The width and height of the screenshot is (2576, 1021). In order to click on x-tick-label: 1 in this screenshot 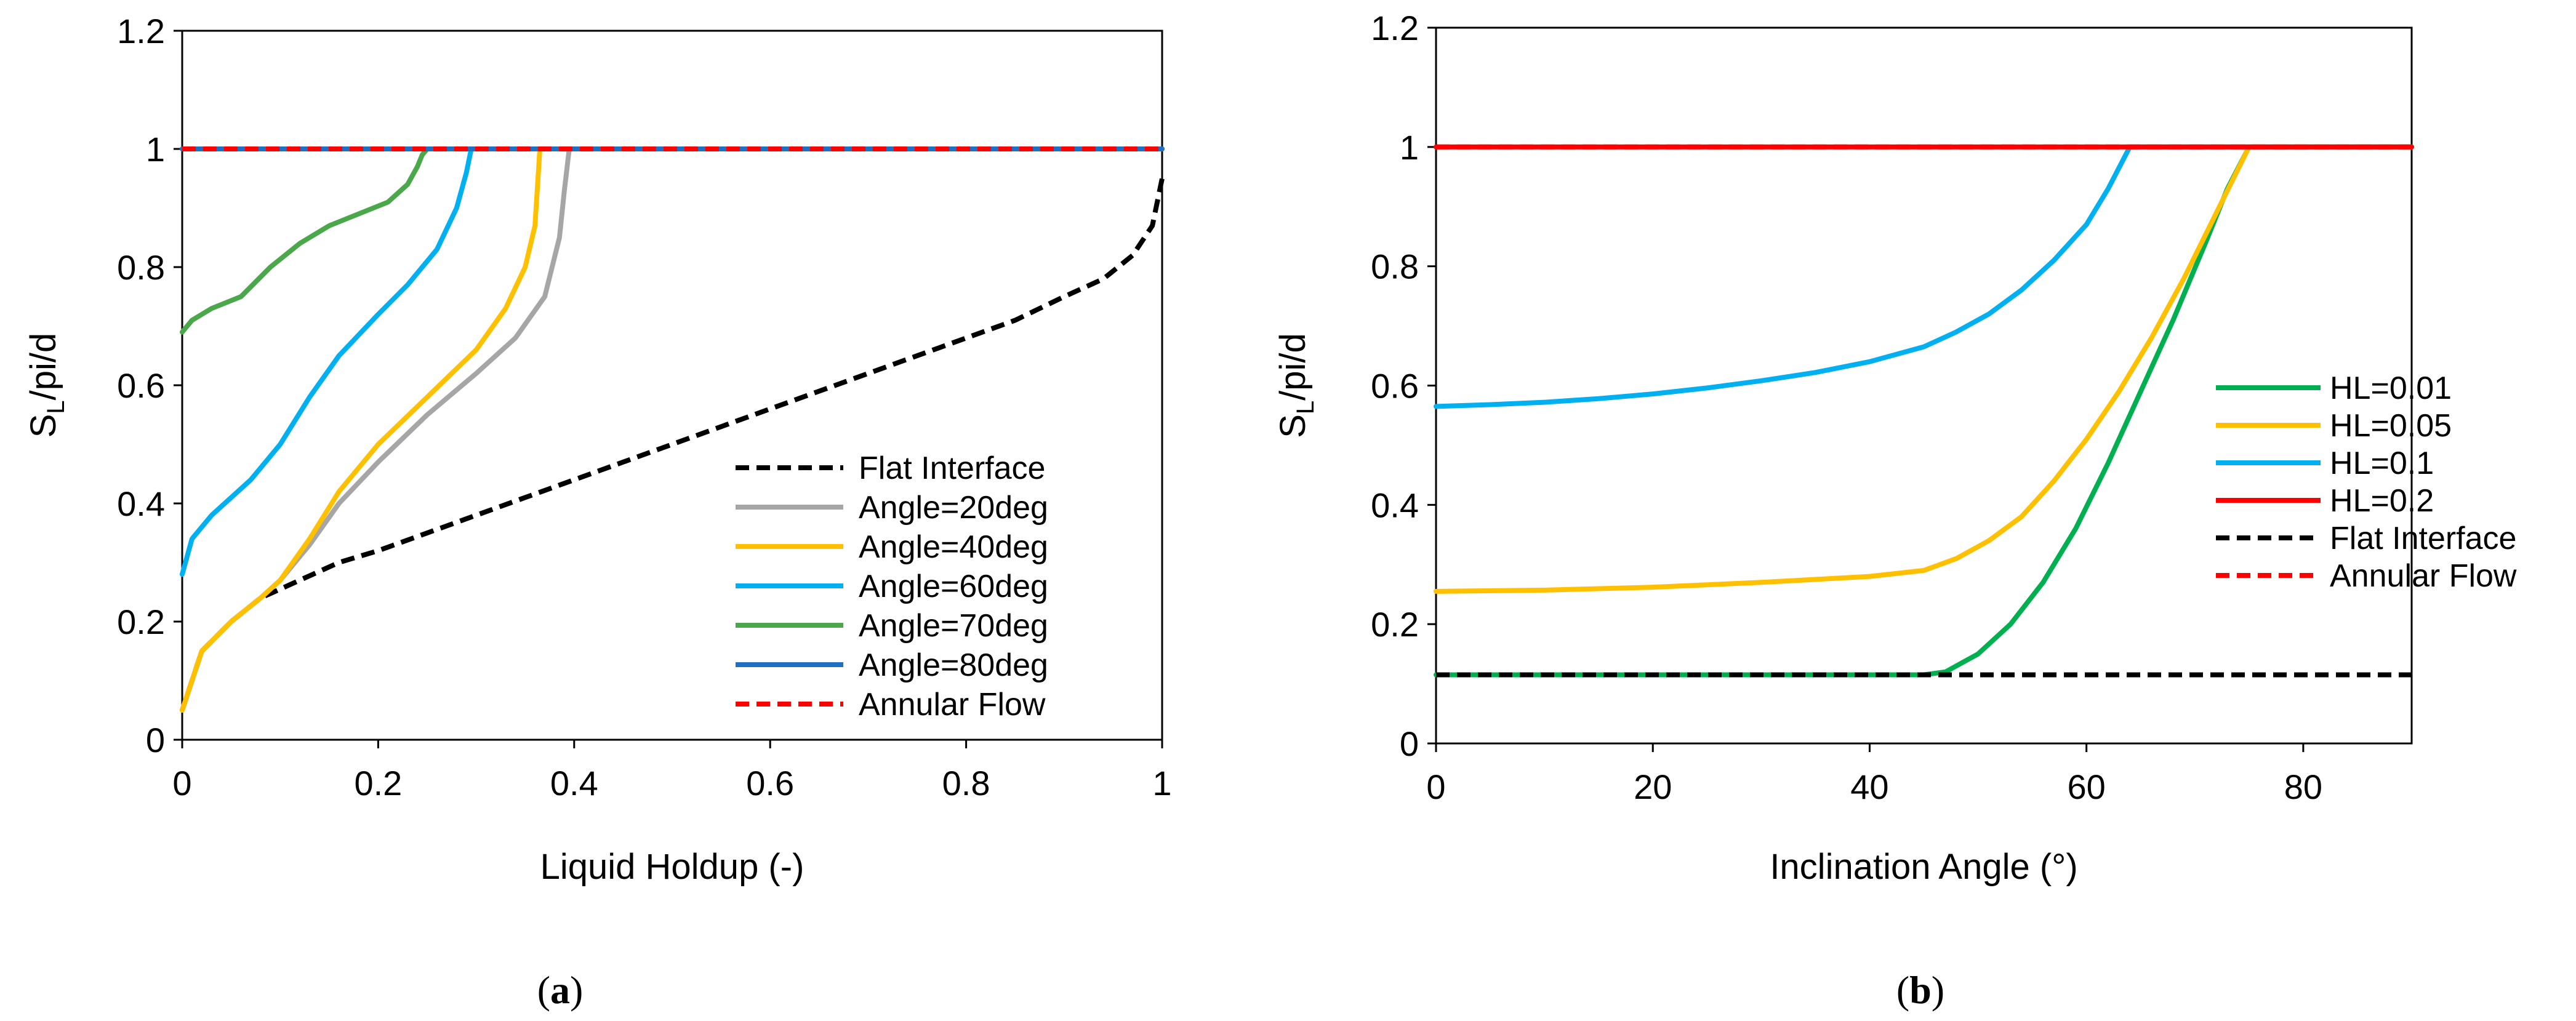, I will do `click(1161, 783)`.